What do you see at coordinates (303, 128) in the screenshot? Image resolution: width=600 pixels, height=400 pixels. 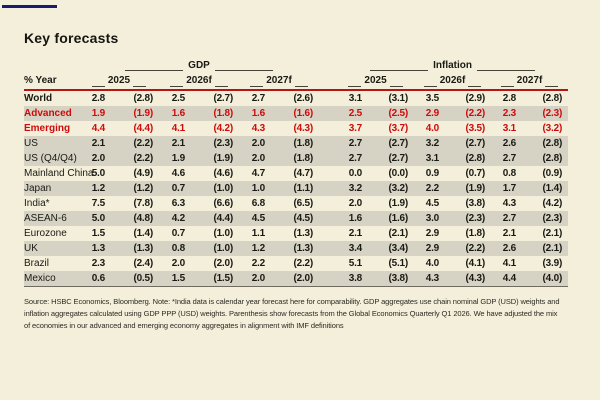 I see `gdp-value-cell: (4.3)` at bounding box center [303, 128].